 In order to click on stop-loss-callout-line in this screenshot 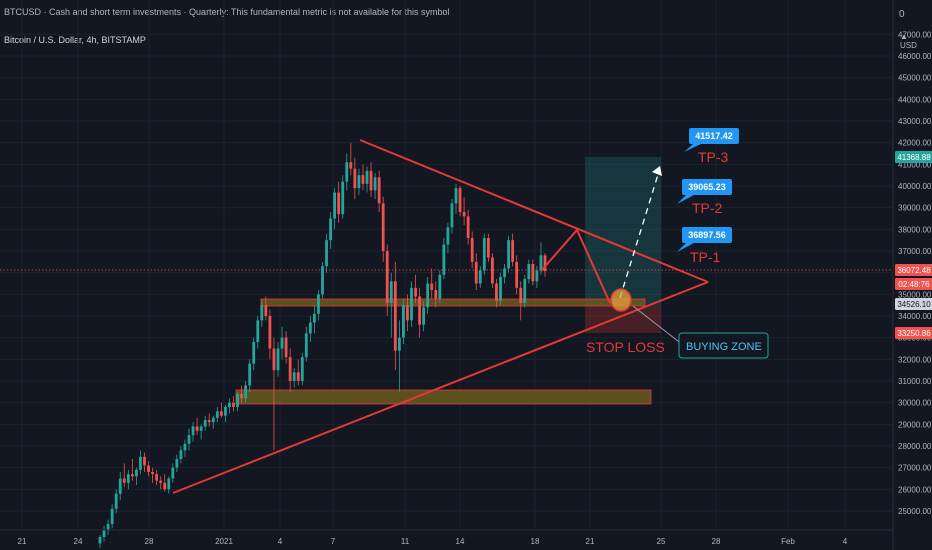, I will do `click(658, 325)`.